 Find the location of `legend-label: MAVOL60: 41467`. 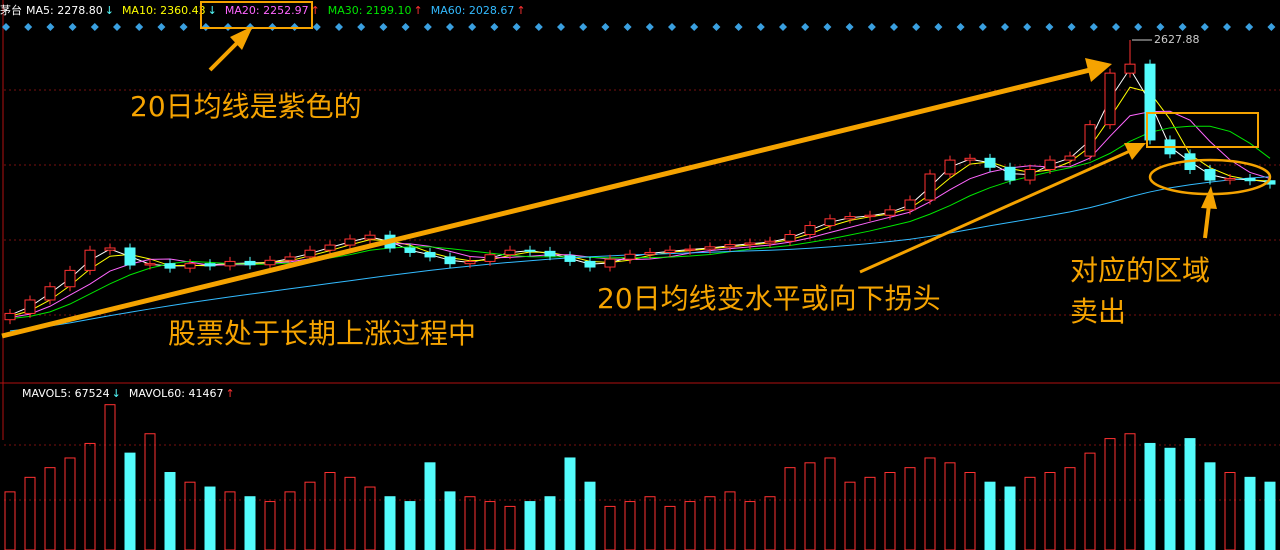

legend-label: MAVOL60: 41467 is located at coordinates (176, 393).